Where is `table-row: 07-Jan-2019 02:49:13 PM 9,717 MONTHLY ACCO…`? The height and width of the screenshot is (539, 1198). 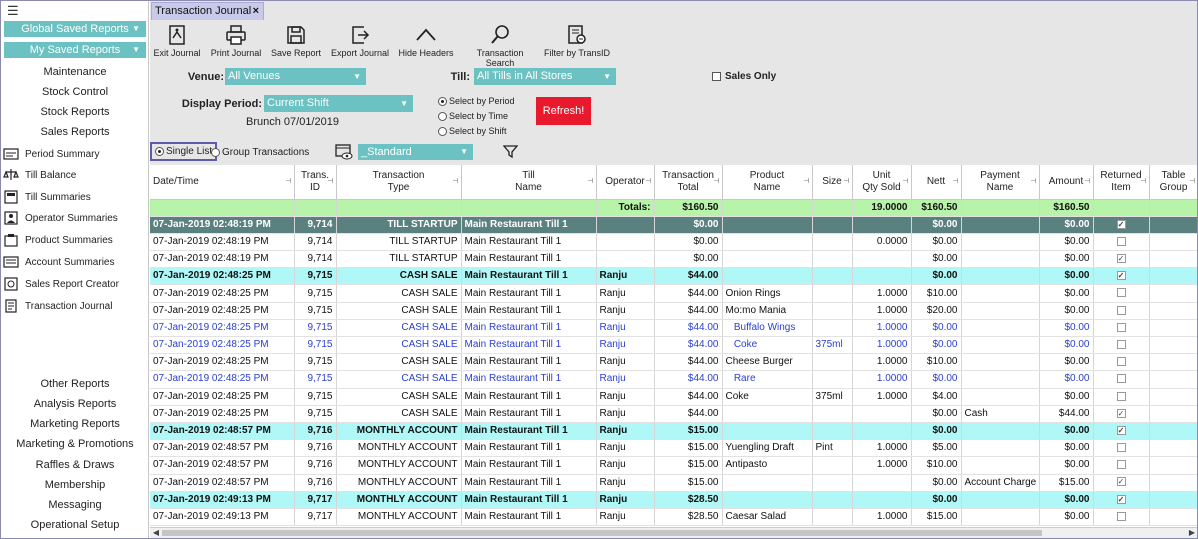
table-row: 07-Jan-2019 02:49:13 PM 9,717 MONTHLY ACCO… is located at coordinates (673, 500).